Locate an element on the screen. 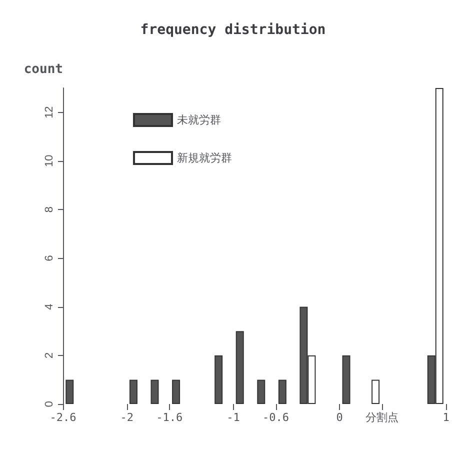  chart-title: frequency distribution is located at coordinates (233, 30).